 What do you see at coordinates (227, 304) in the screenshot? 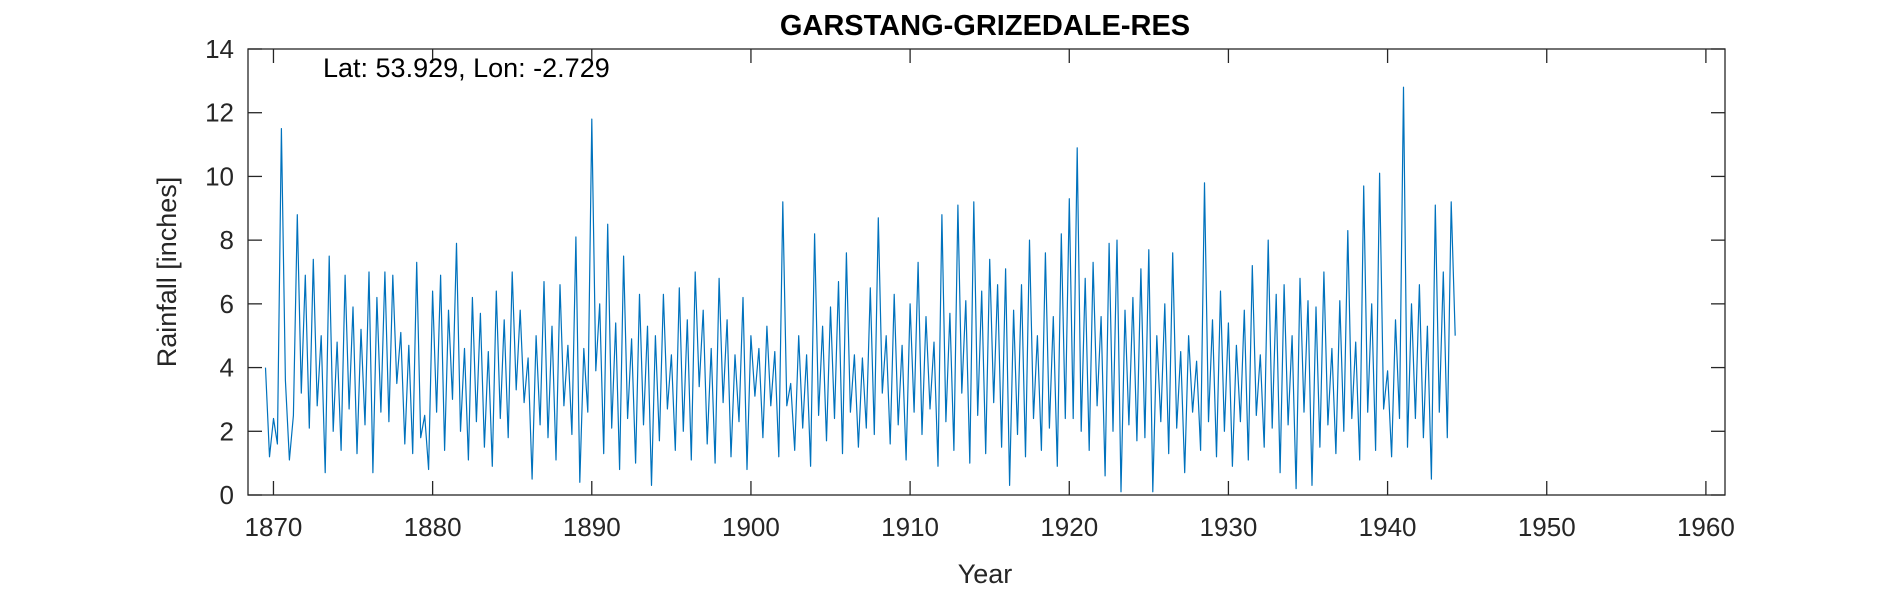
I see `y-tick-label: 6` at bounding box center [227, 304].